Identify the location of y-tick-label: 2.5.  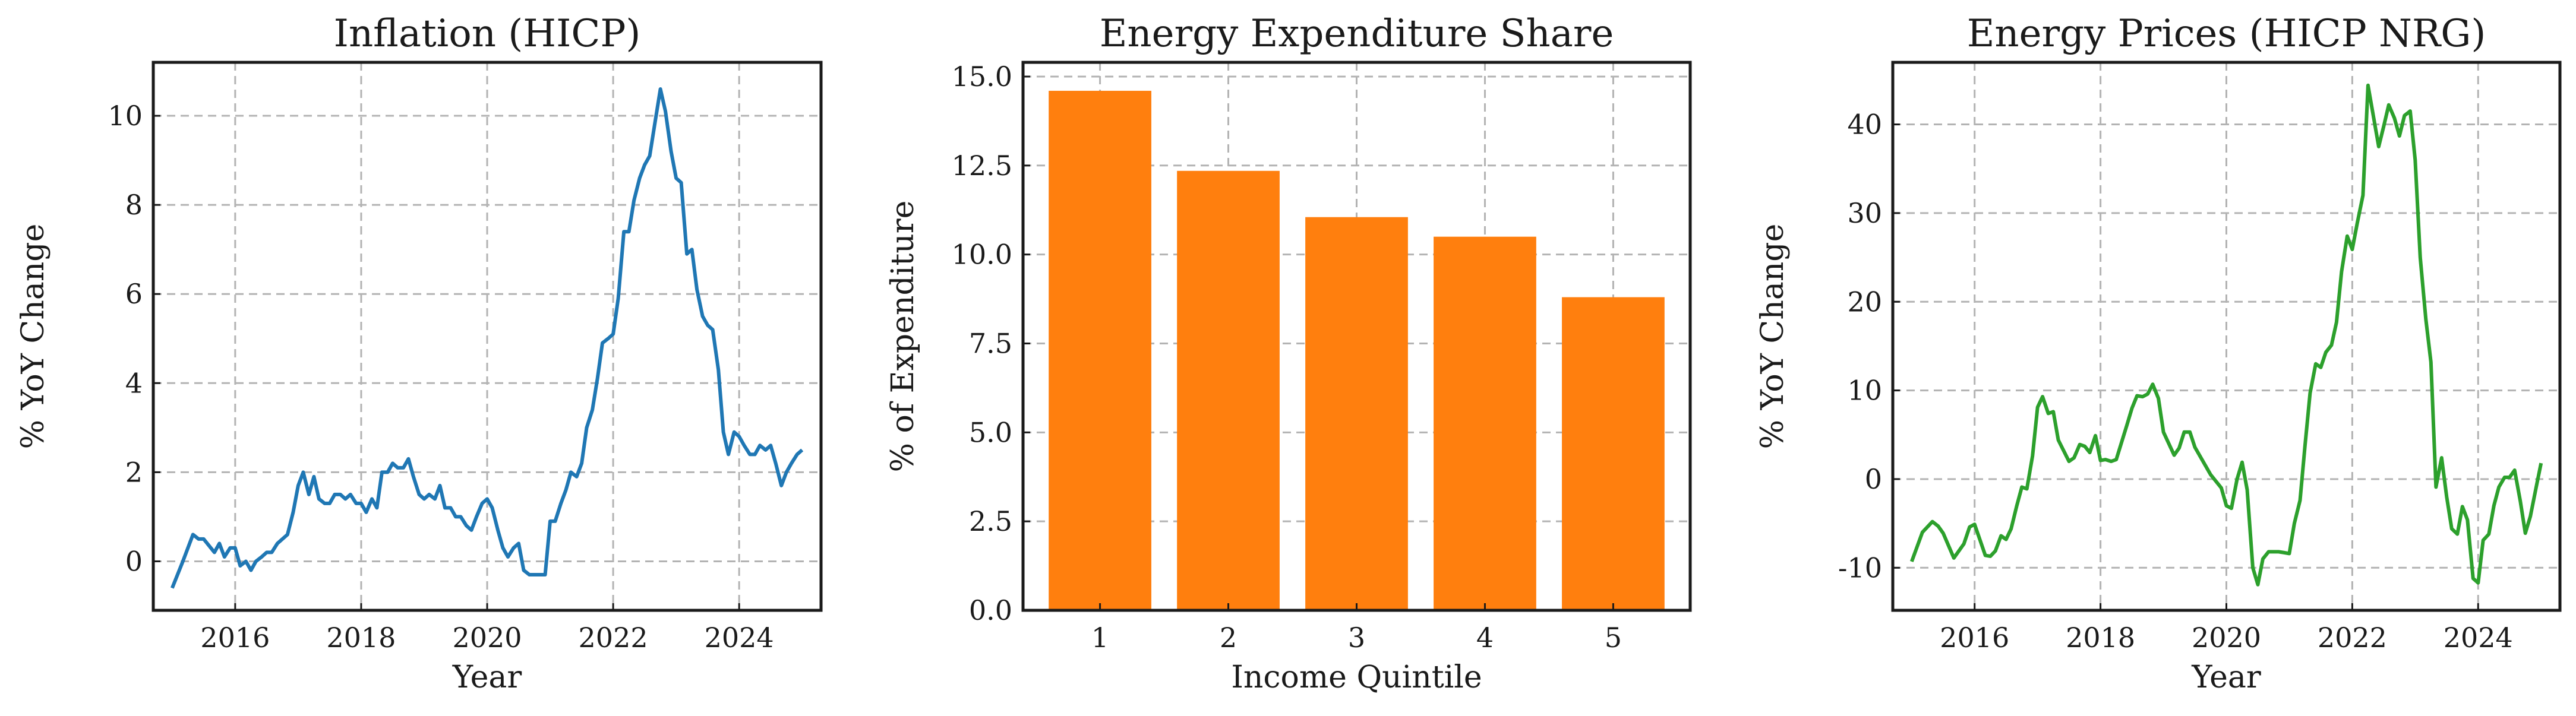
(990, 521).